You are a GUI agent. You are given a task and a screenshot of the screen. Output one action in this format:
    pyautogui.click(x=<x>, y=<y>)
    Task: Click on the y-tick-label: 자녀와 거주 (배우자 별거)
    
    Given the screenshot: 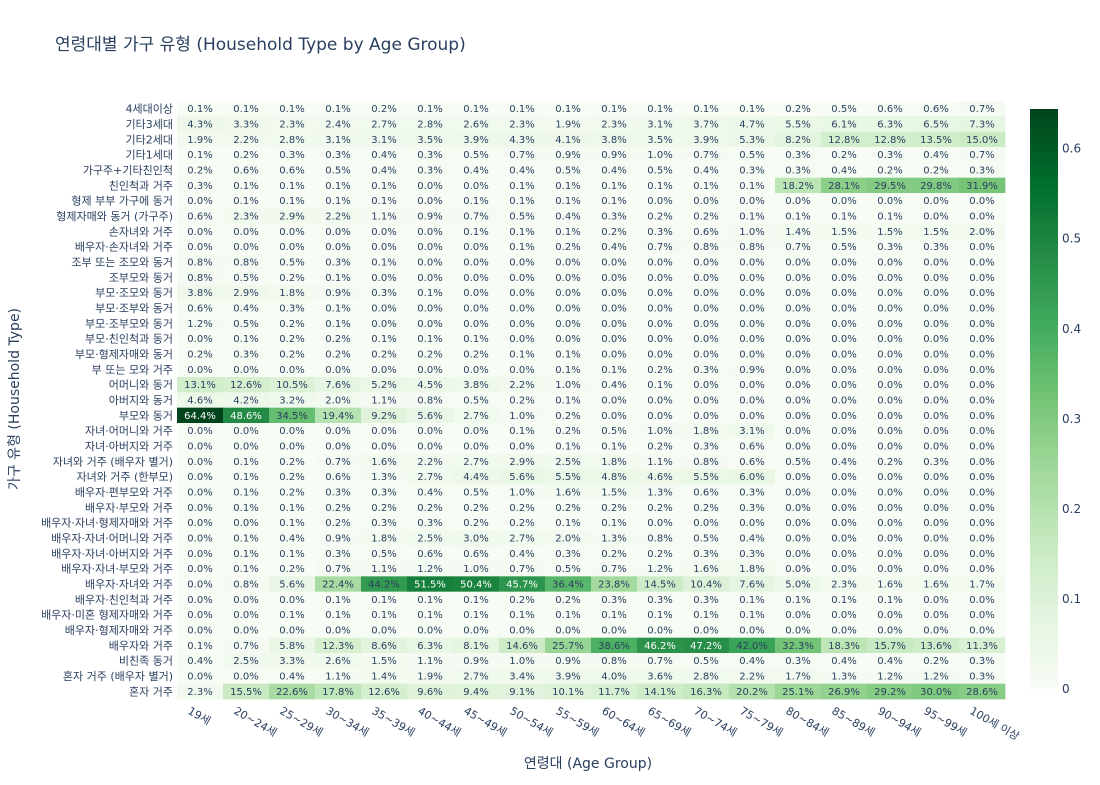 What is the action you would take?
    pyautogui.click(x=113, y=461)
    